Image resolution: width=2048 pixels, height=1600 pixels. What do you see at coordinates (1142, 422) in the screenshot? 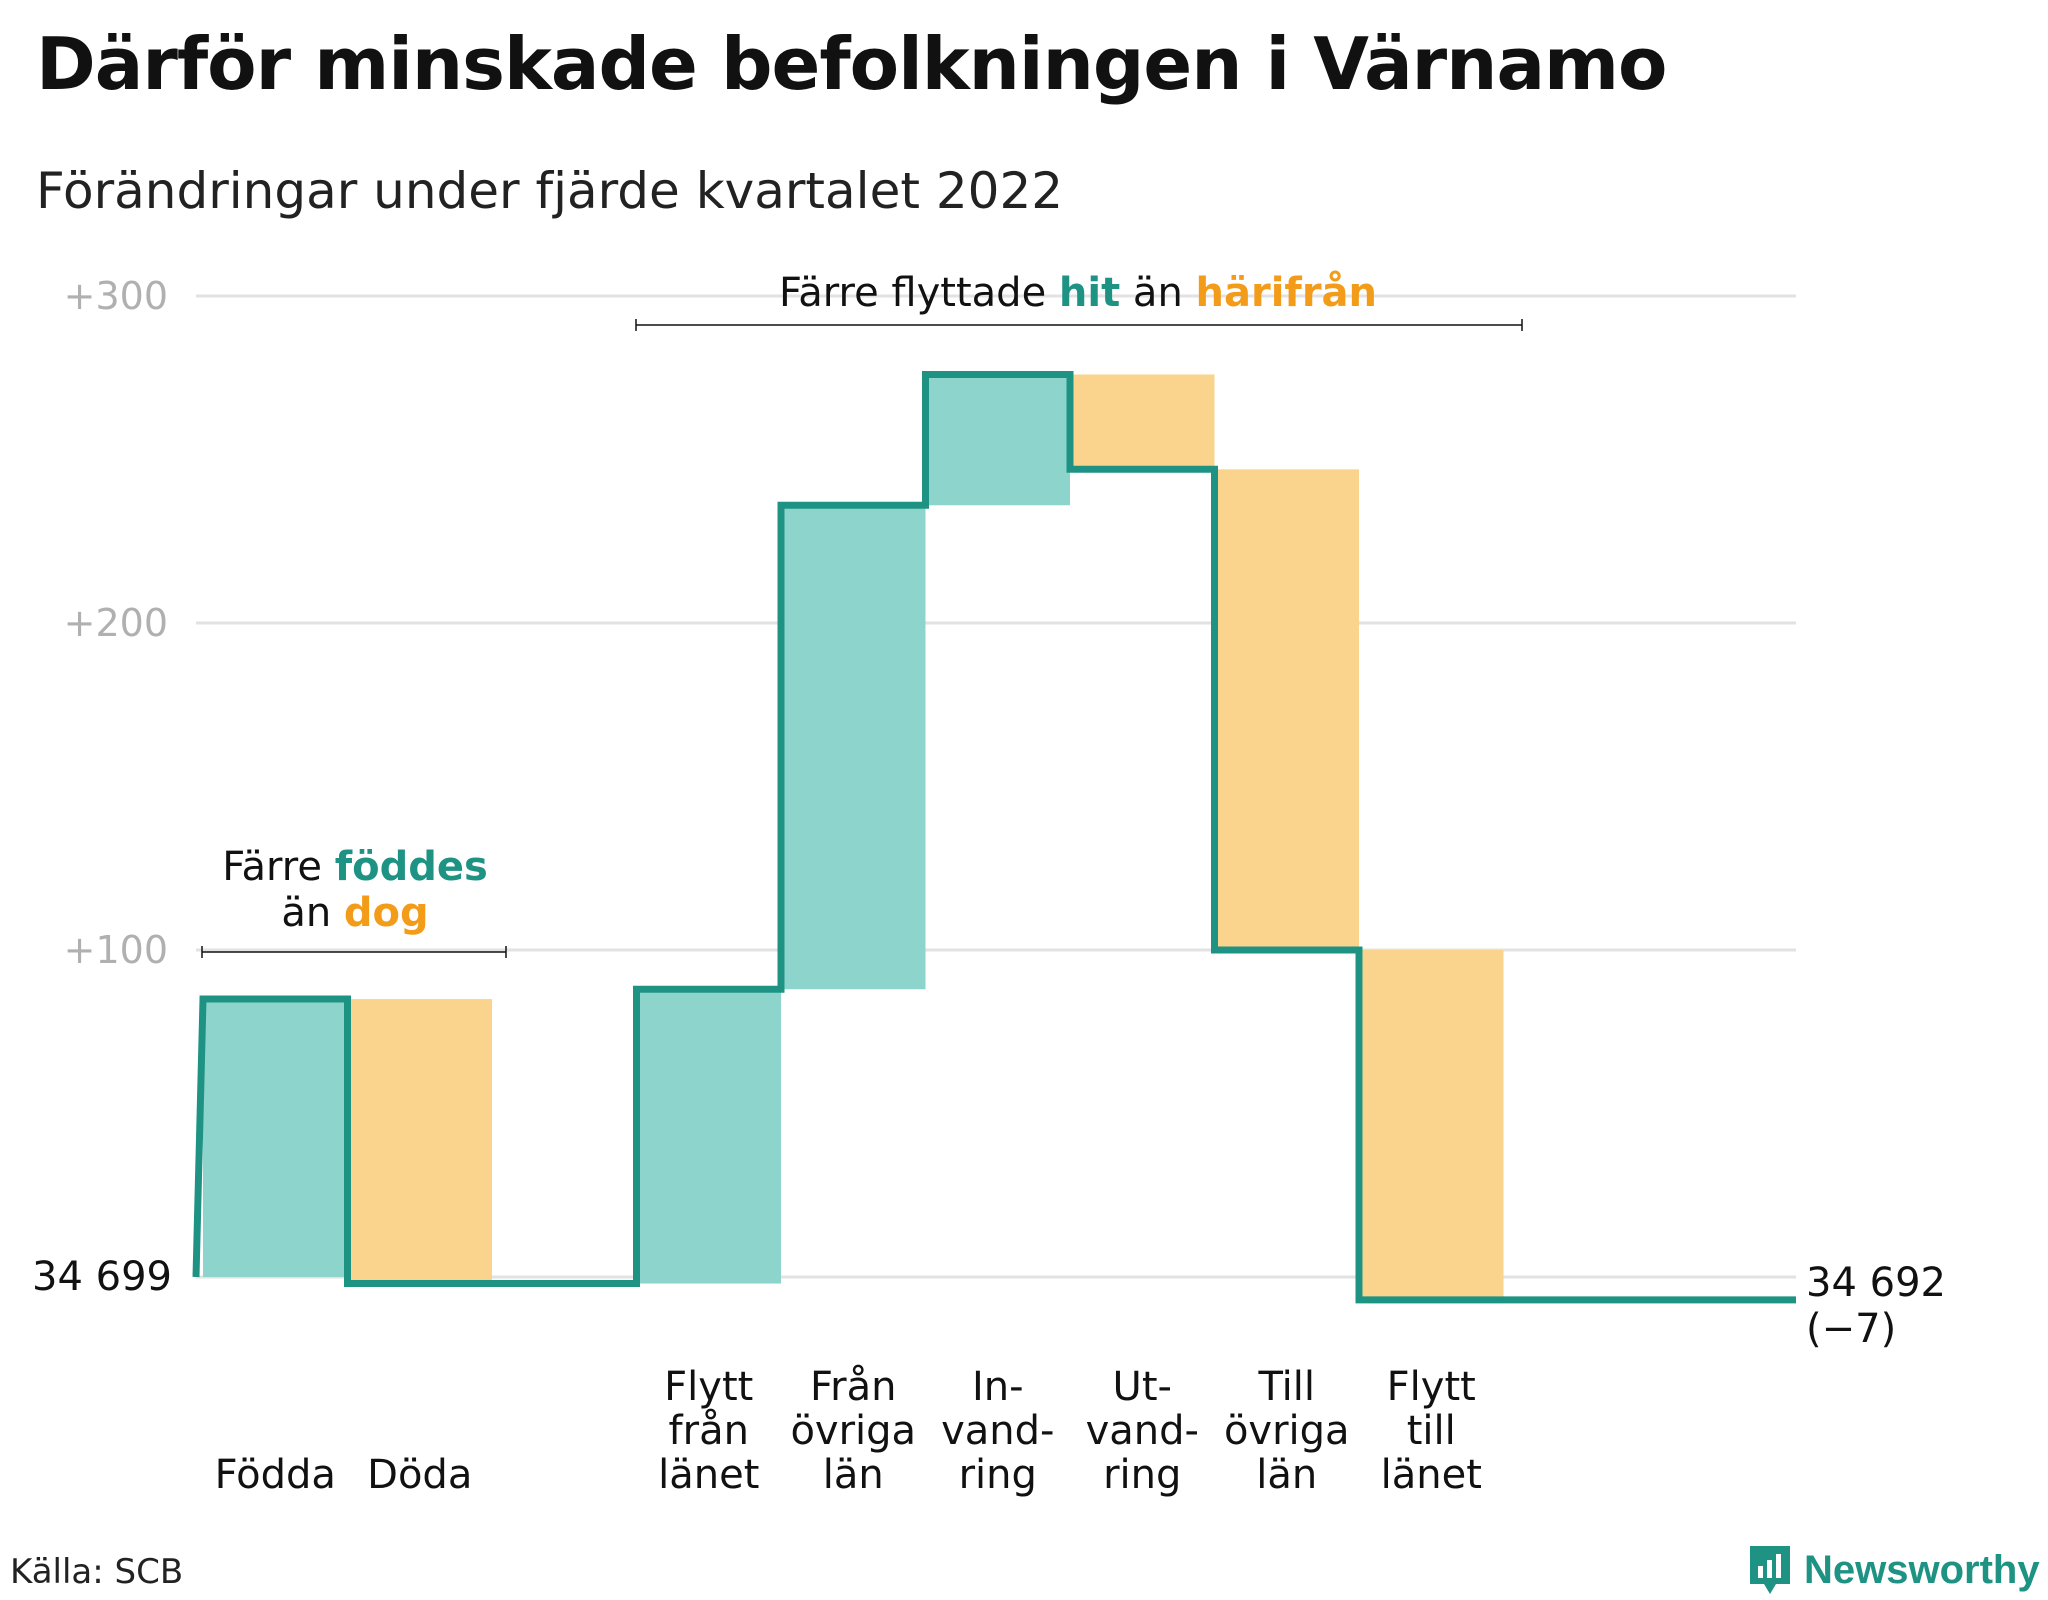
I see `bar-ut-` at bounding box center [1142, 422].